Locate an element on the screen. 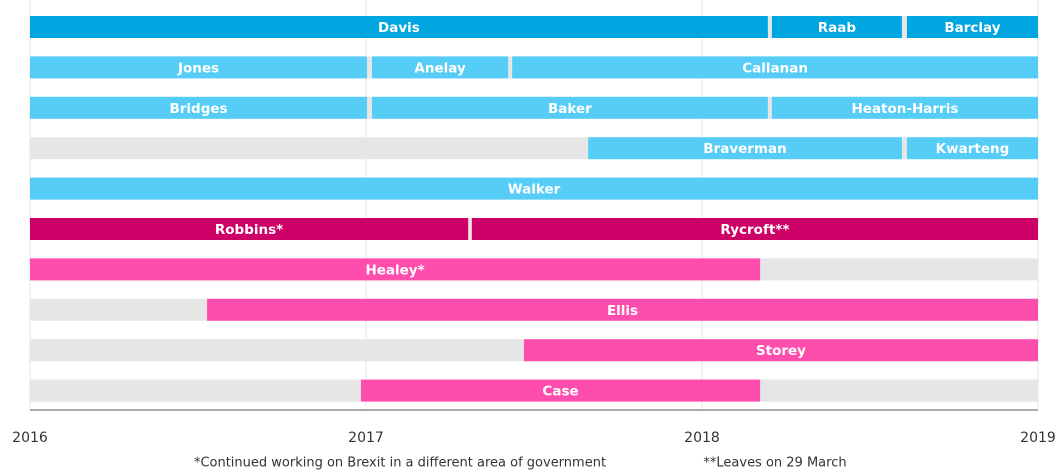  bar-label: Jones is located at coordinates (198, 68).